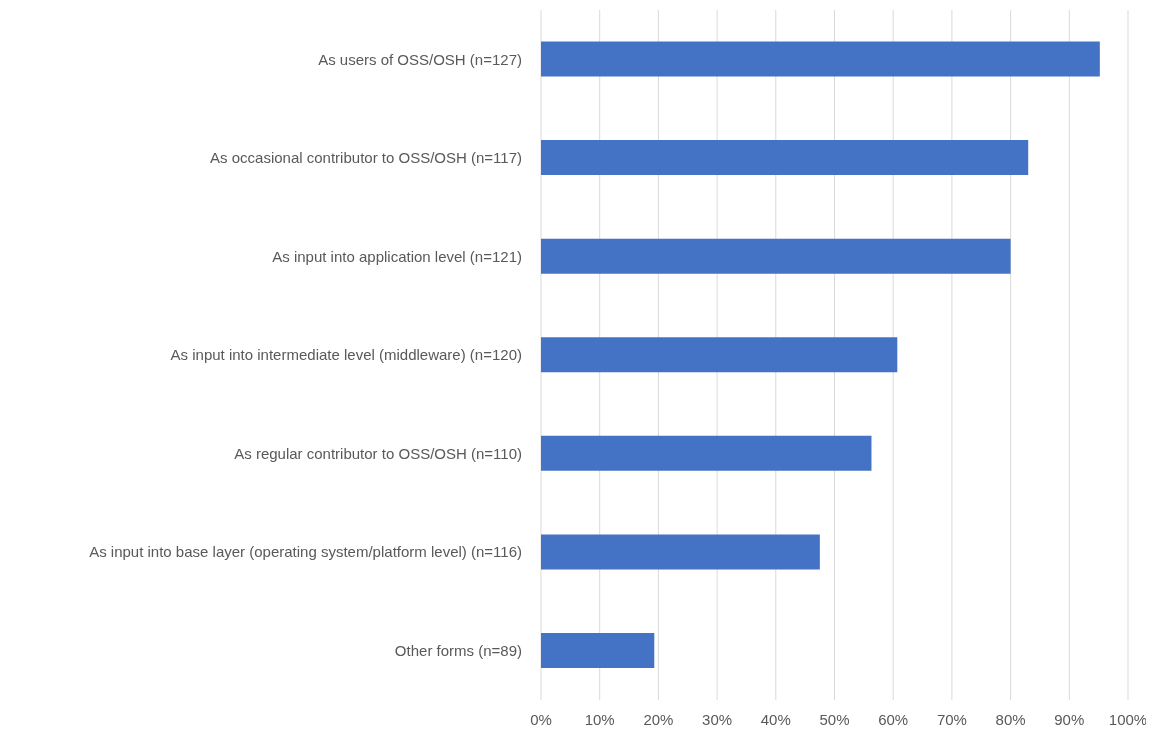 The width and height of the screenshot is (1154, 734). I want to click on y-tick-label: Other forms (n=89), so click(458, 651).